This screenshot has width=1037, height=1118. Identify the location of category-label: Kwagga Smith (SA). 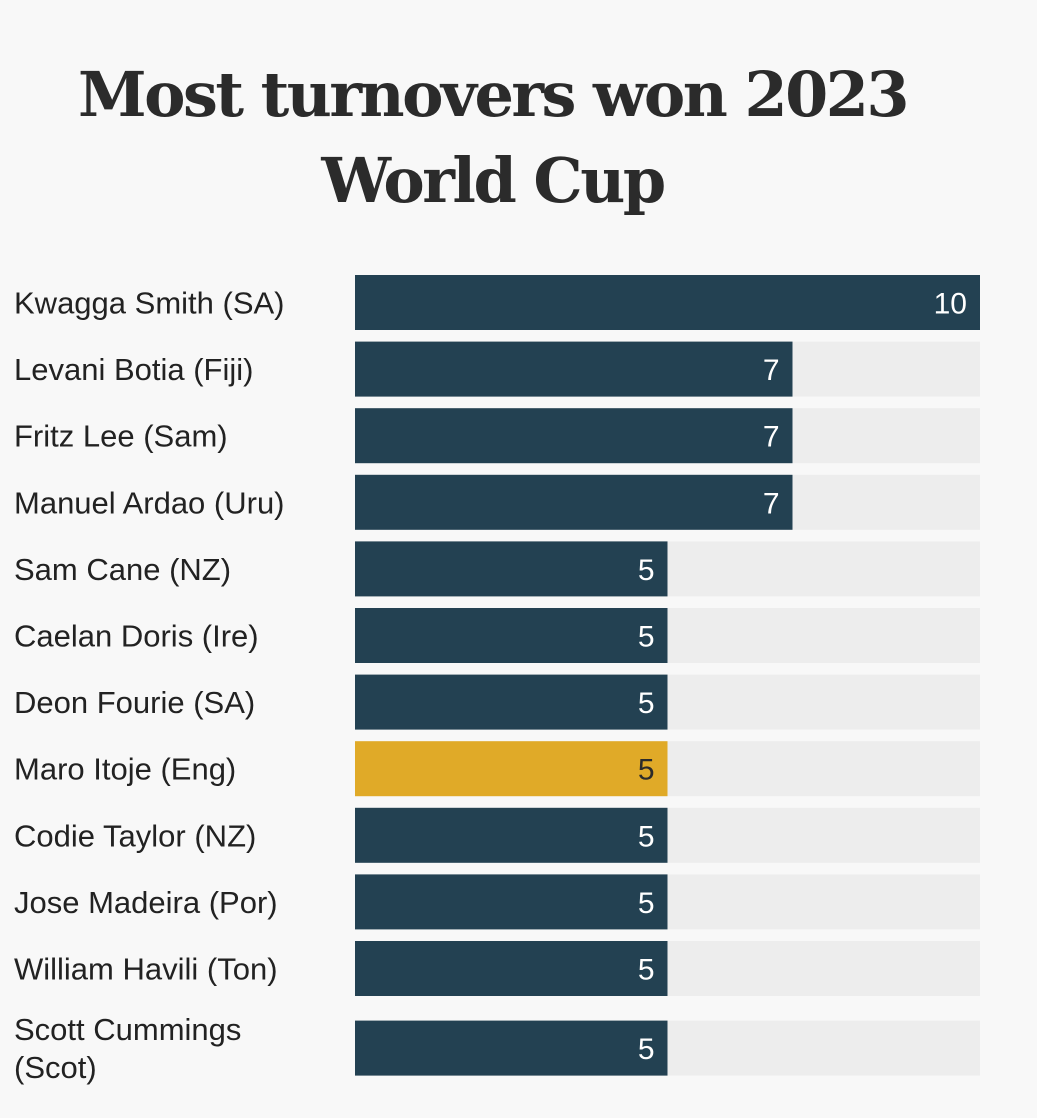
(149, 303).